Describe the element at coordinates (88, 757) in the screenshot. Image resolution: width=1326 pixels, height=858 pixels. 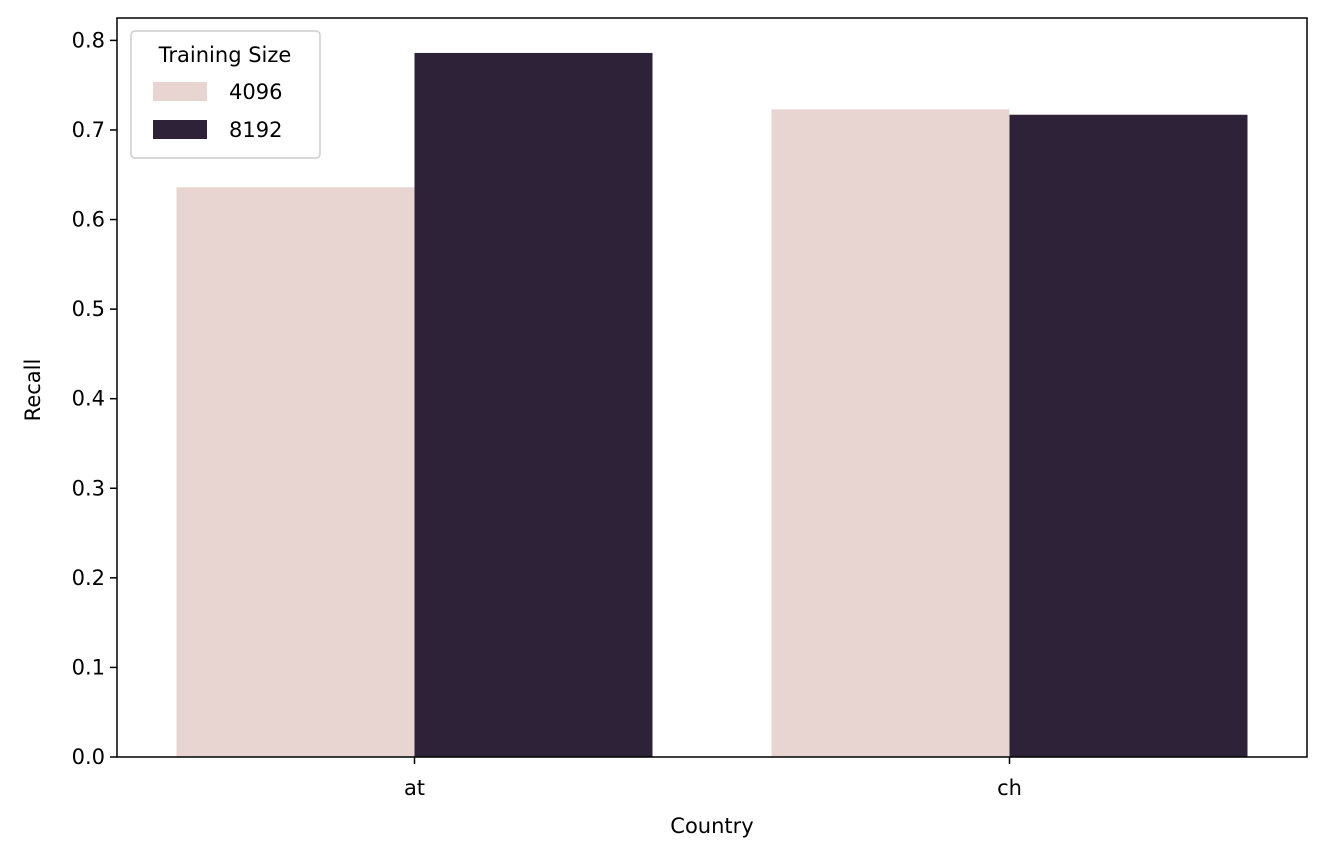
I see `y-tick-label: 0.0` at that location.